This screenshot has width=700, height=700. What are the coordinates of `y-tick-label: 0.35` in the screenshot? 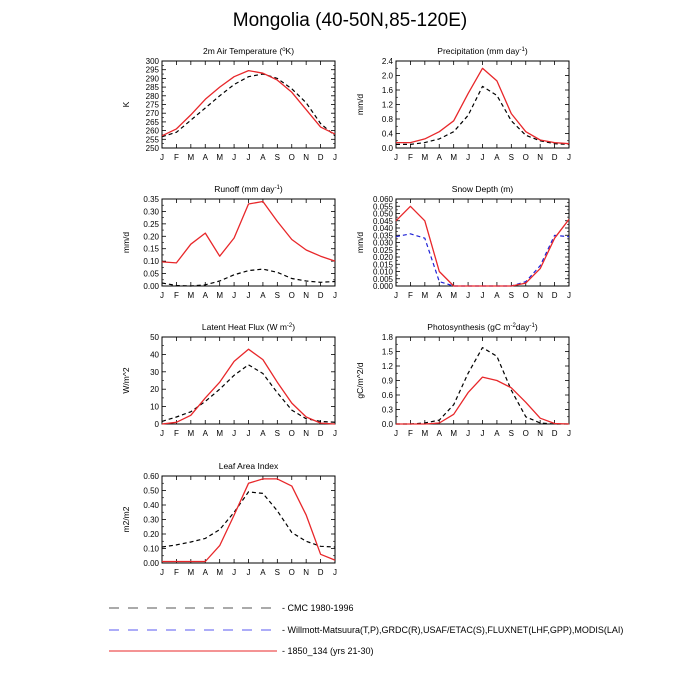 It's located at (151, 199).